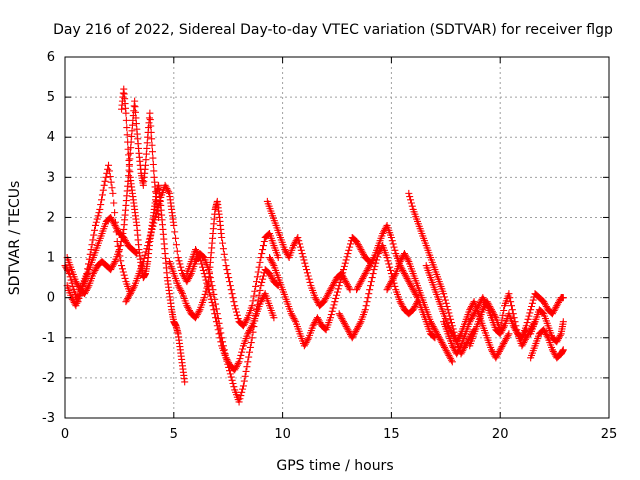  I want to click on series-prn-j, so click(378, 292).